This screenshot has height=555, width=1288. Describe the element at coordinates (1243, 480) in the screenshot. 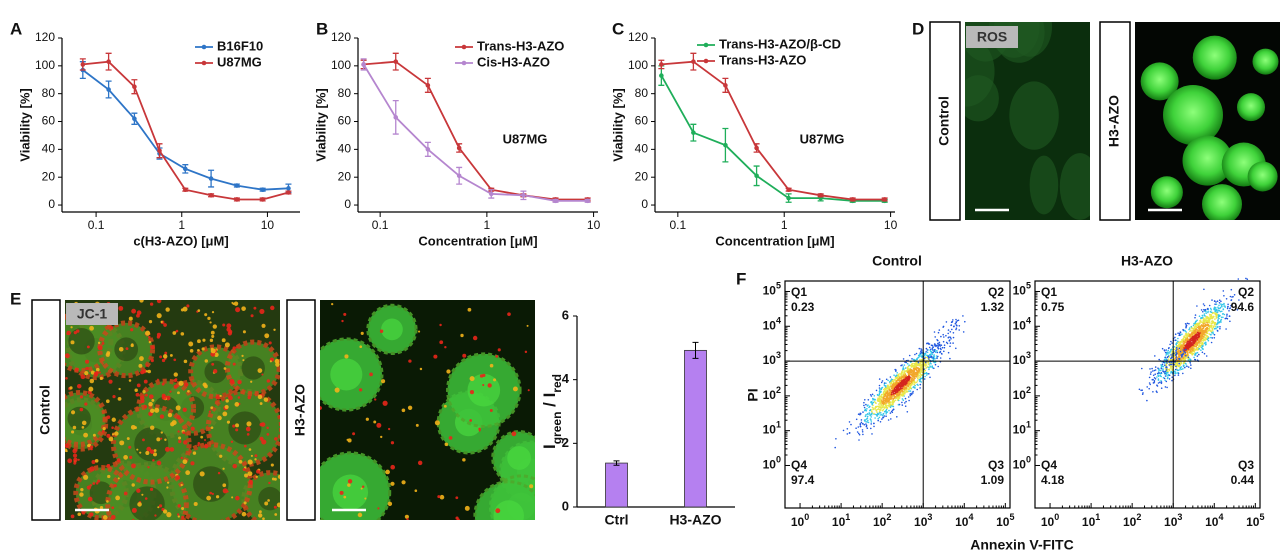

I see `quadrant-percent: 0.44` at that location.